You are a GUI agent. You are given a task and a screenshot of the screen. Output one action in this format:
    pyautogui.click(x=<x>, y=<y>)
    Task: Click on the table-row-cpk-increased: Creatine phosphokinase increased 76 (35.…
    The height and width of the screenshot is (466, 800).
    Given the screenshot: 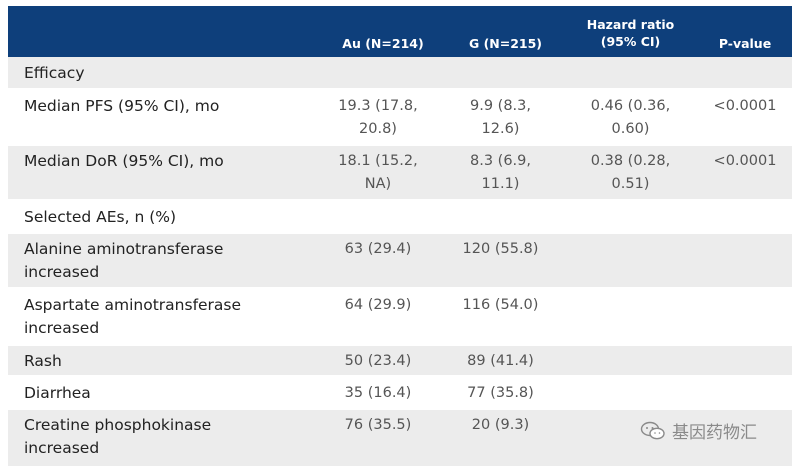 What is the action you would take?
    pyautogui.click(x=400, y=438)
    